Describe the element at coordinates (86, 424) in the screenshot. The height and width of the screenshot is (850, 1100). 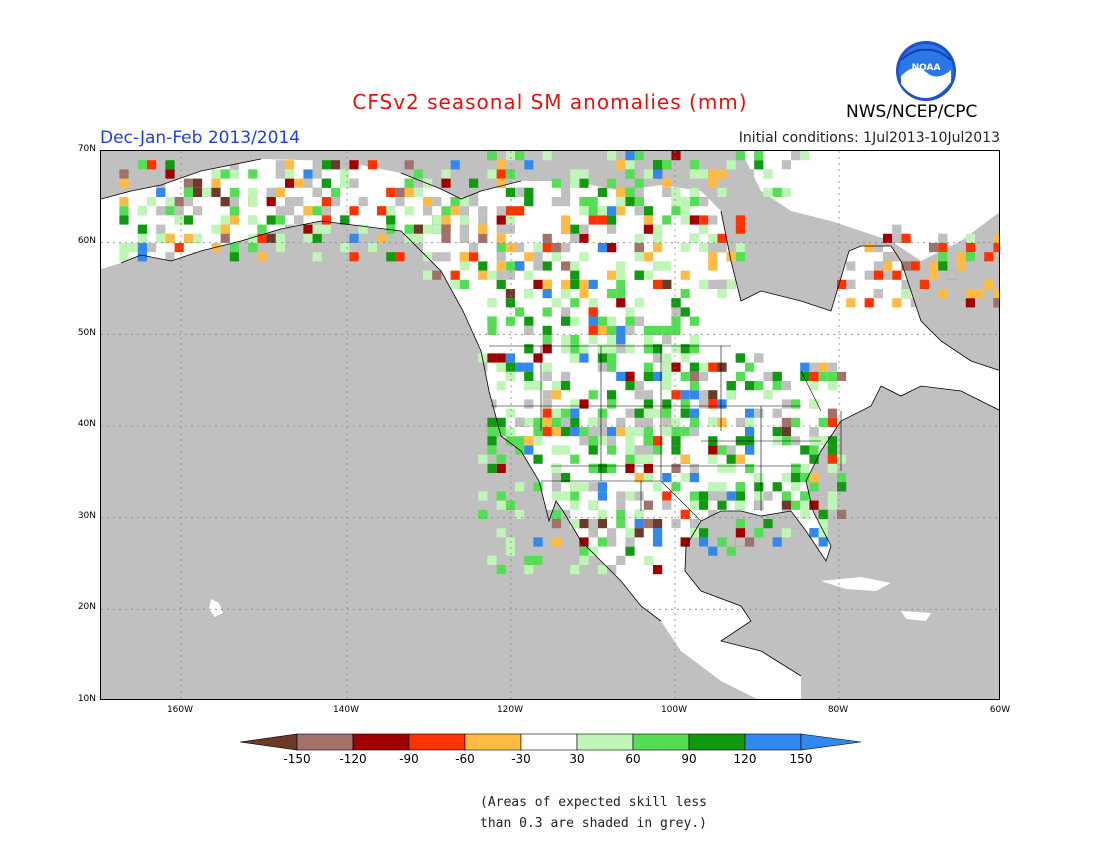
I see `lat-label-40n: 40N` at that location.